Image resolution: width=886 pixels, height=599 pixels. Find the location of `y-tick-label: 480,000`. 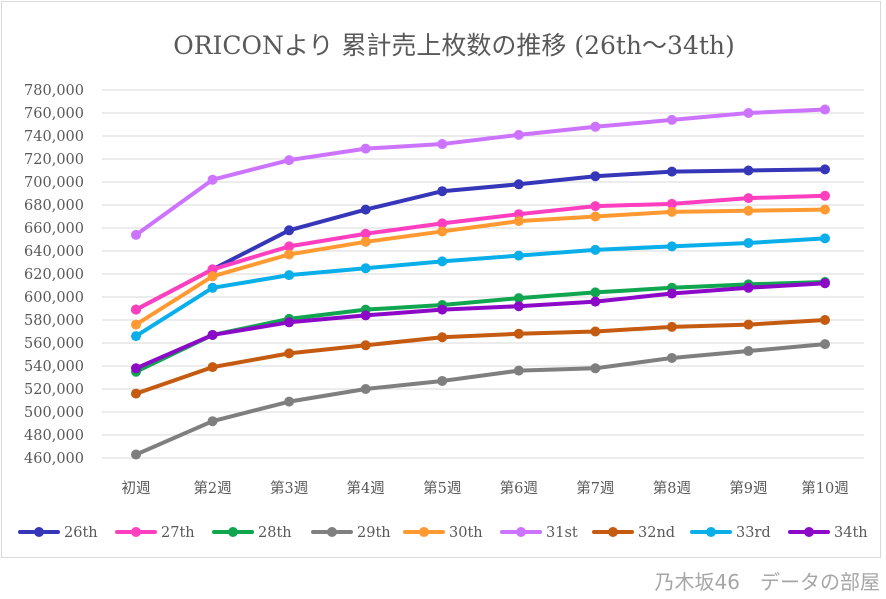

y-tick-label: 480,000 is located at coordinates (54, 436).